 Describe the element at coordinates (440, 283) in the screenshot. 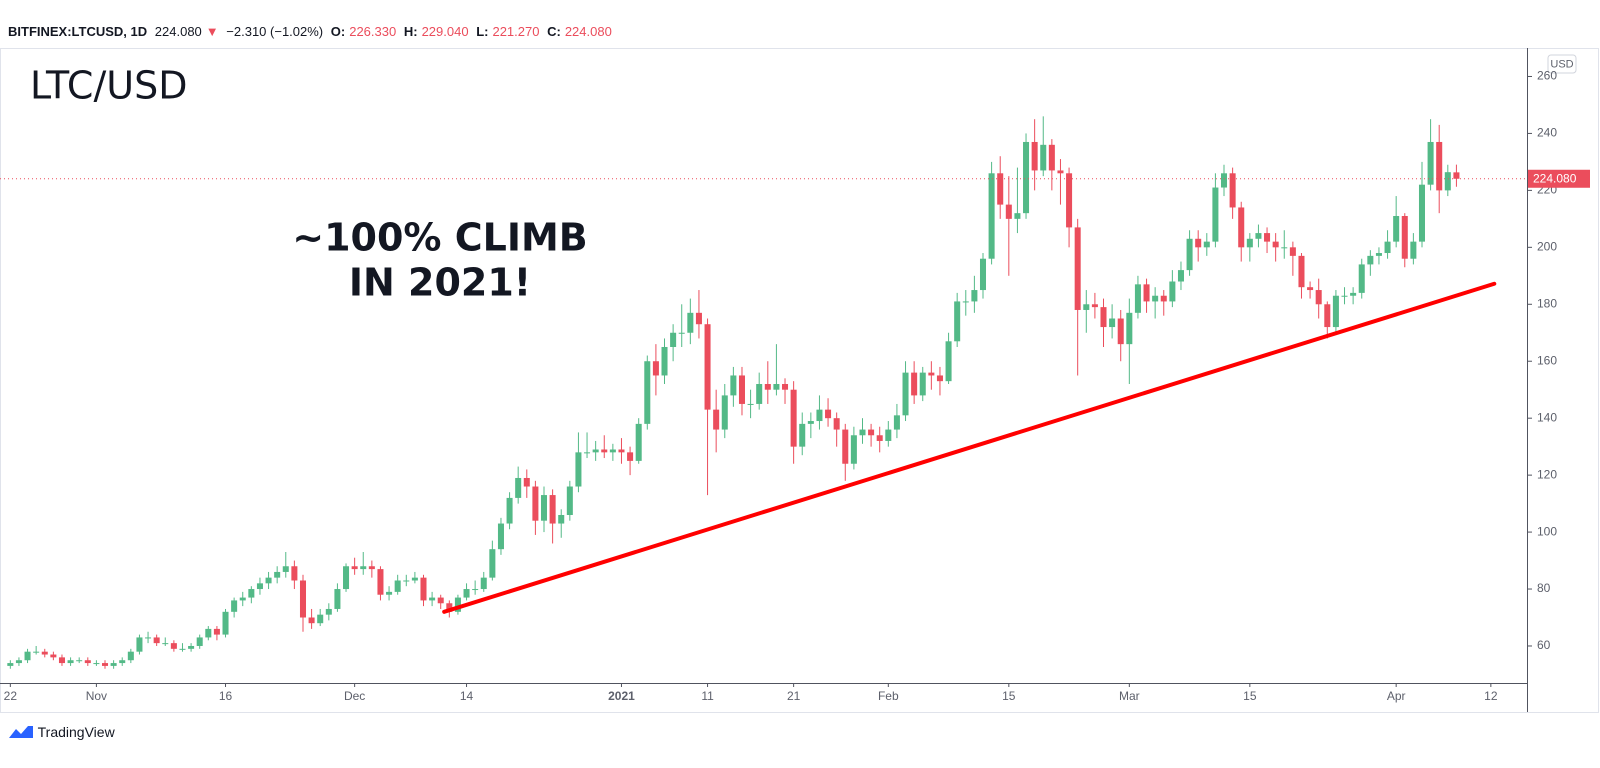

I see `annotation: IN 2021!` at that location.